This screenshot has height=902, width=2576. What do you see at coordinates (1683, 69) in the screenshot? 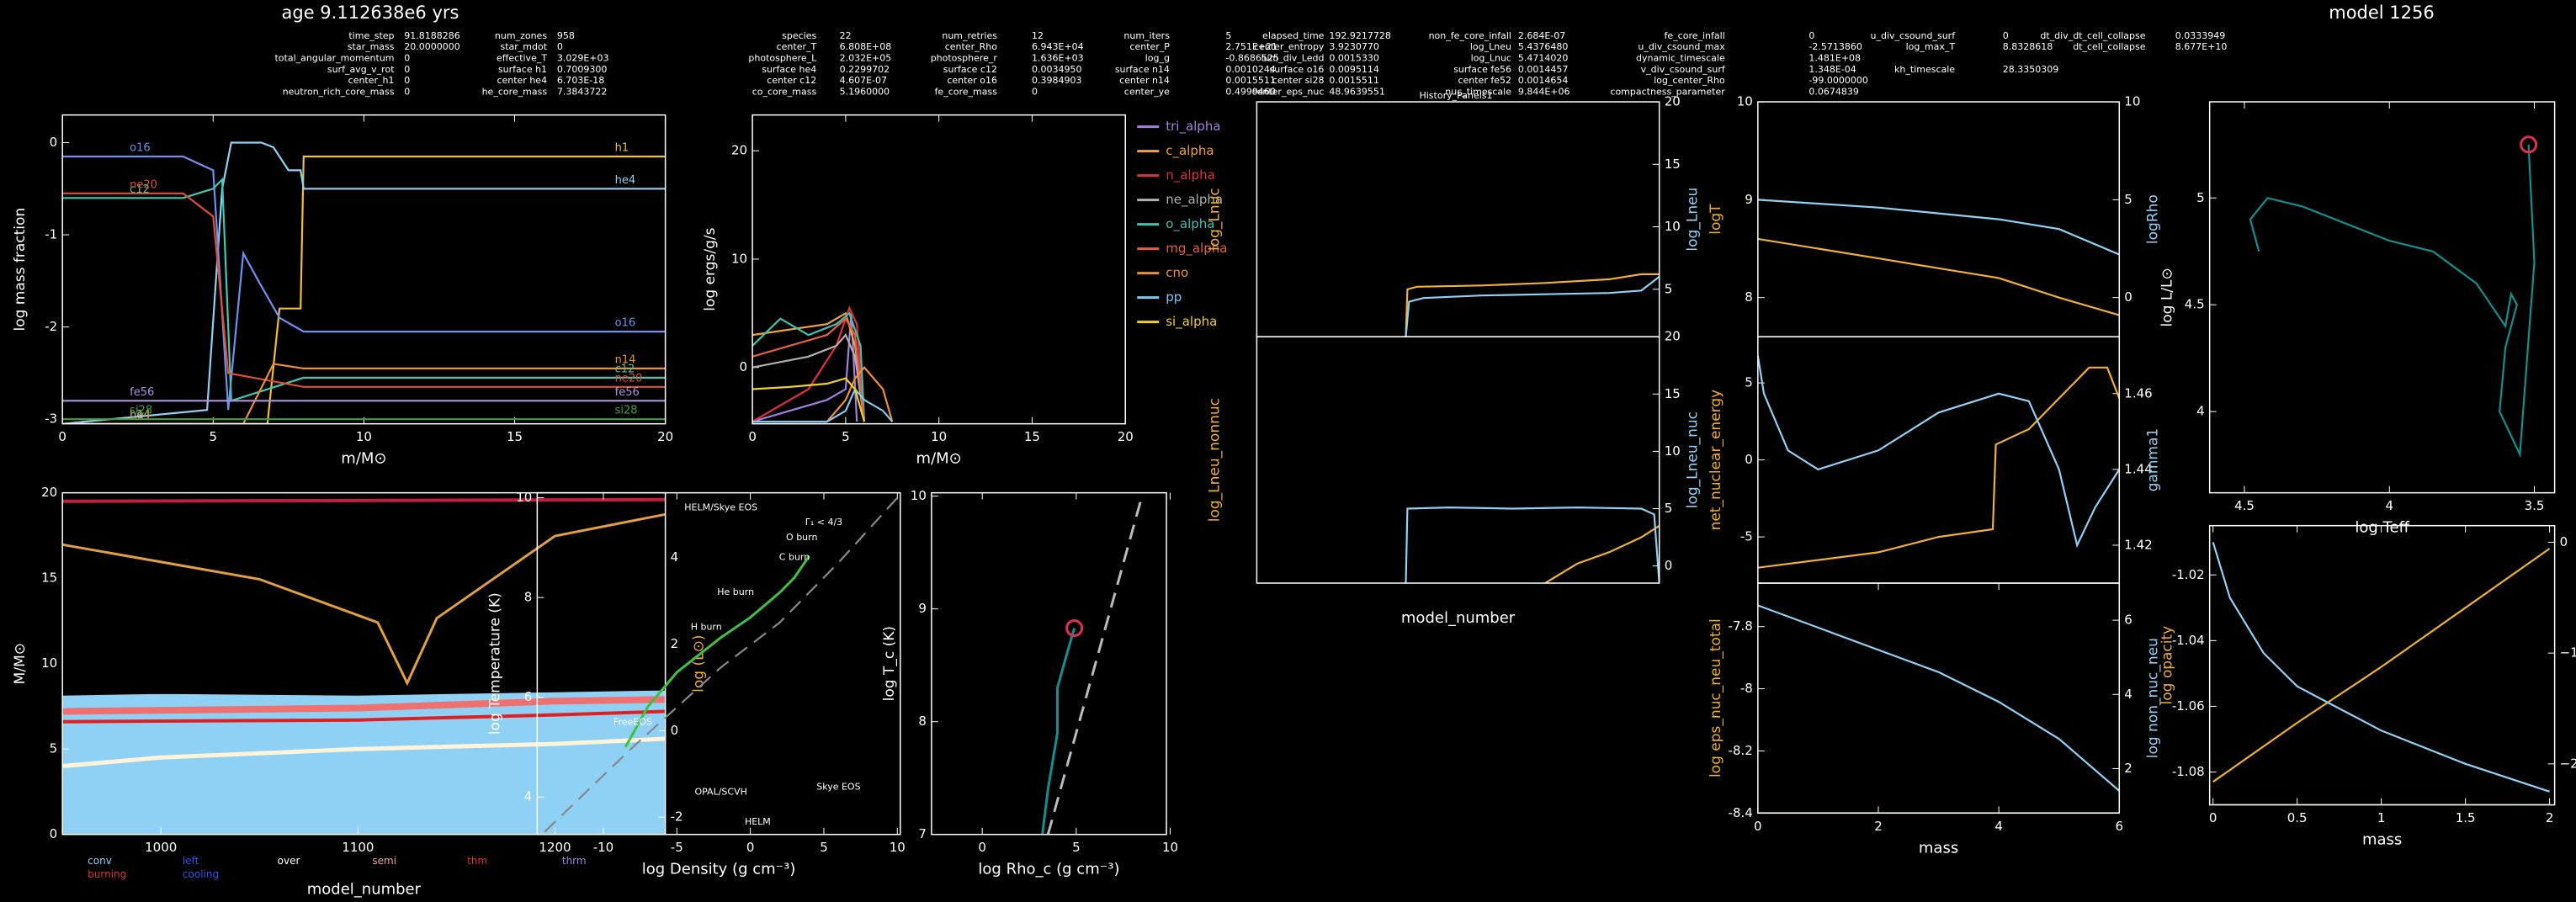
I see `summary-label: v_div_csound_surf` at bounding box center [1683, 69].